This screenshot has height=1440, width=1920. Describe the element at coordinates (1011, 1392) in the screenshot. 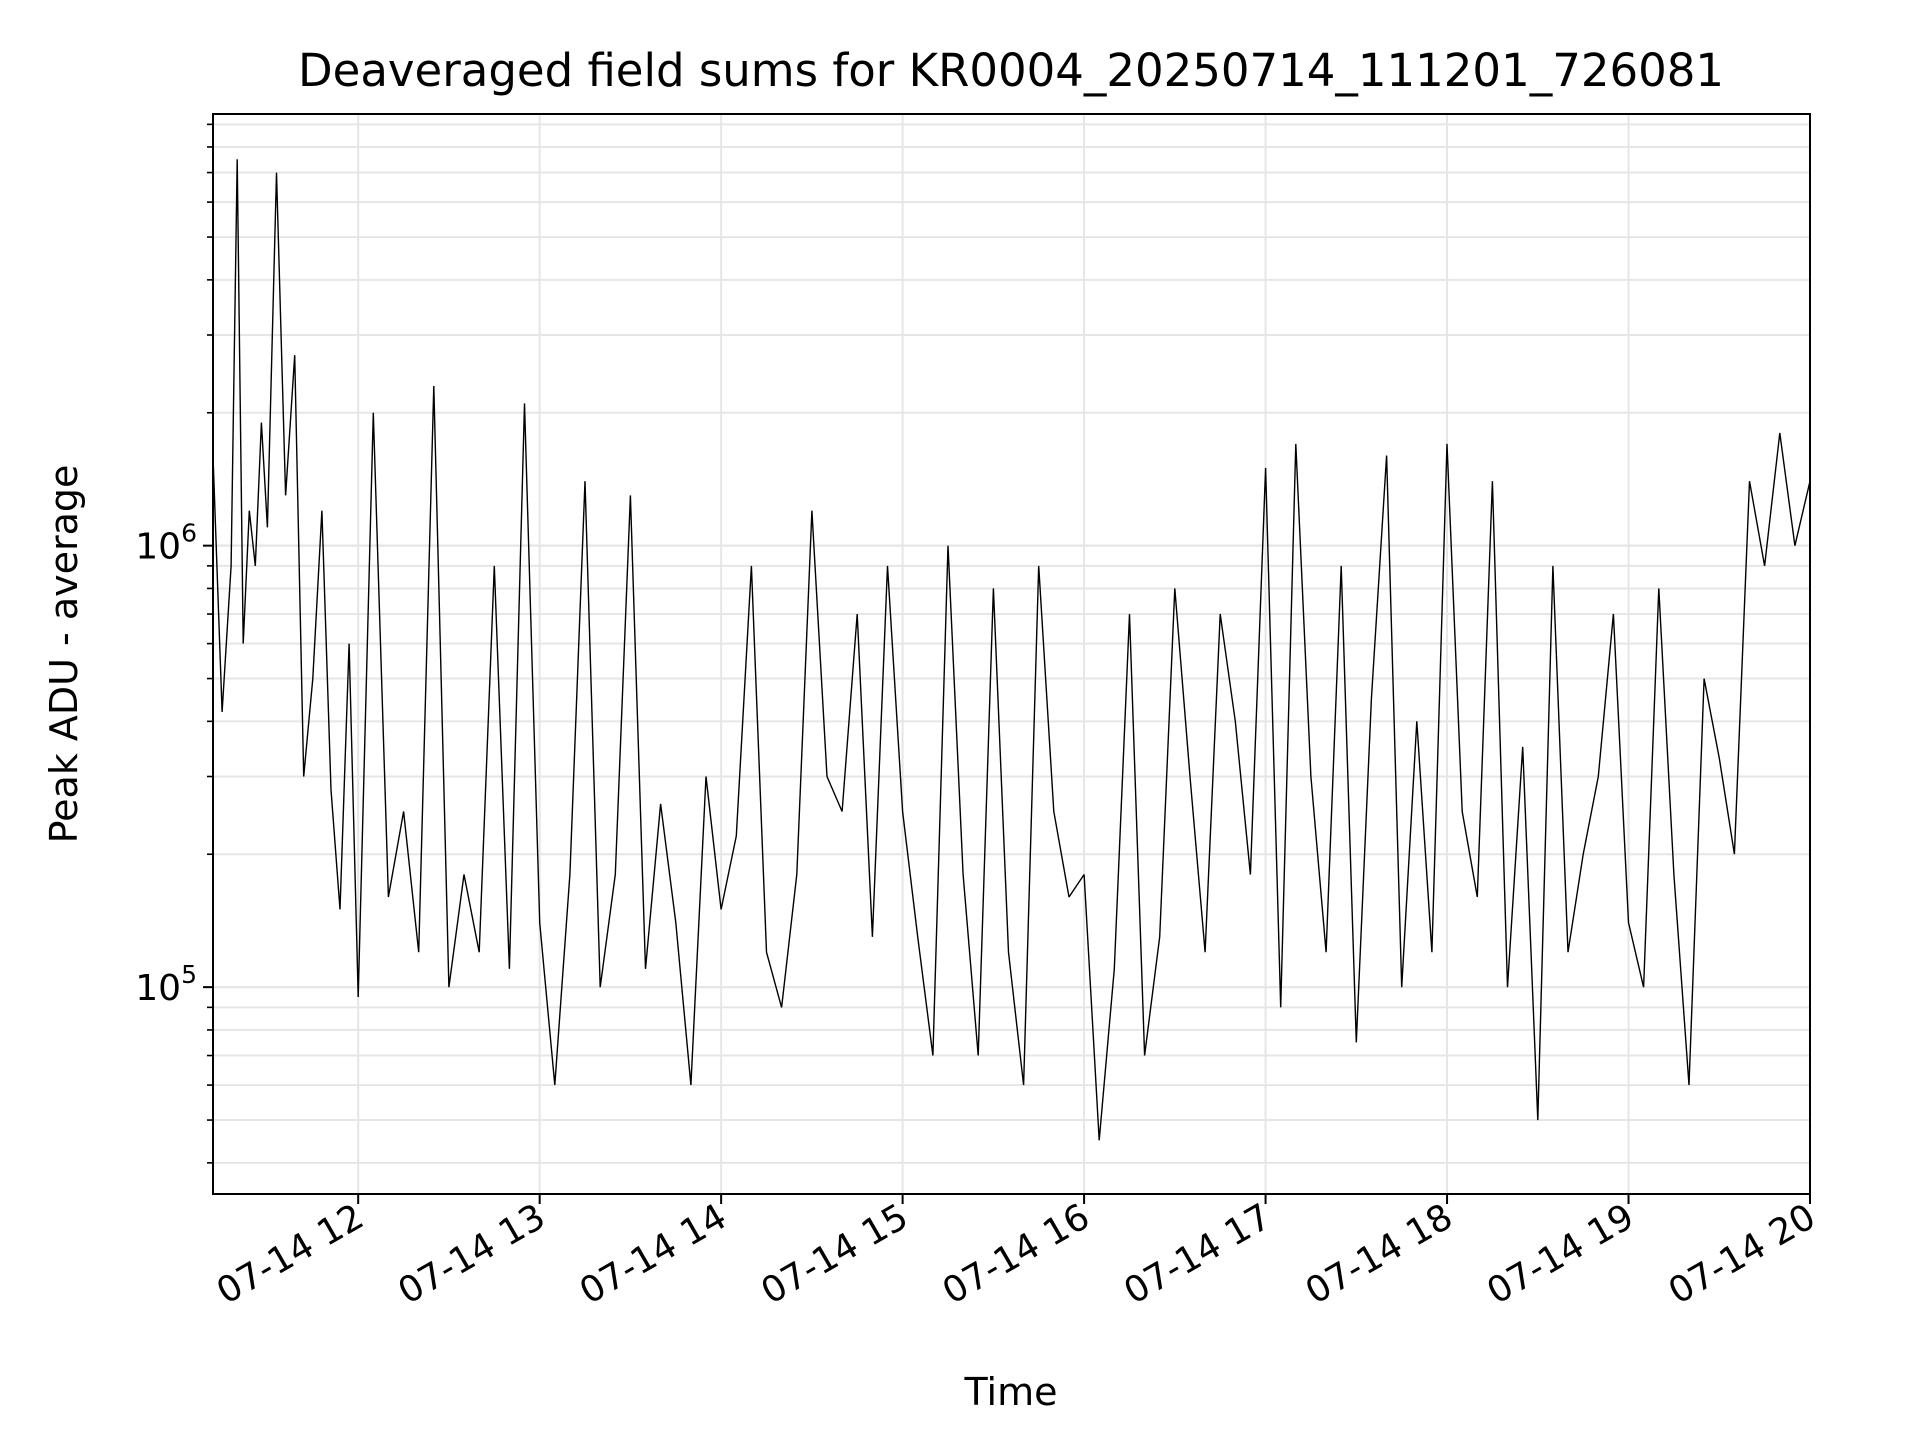

I see `x-axis-label: Time` at that location.